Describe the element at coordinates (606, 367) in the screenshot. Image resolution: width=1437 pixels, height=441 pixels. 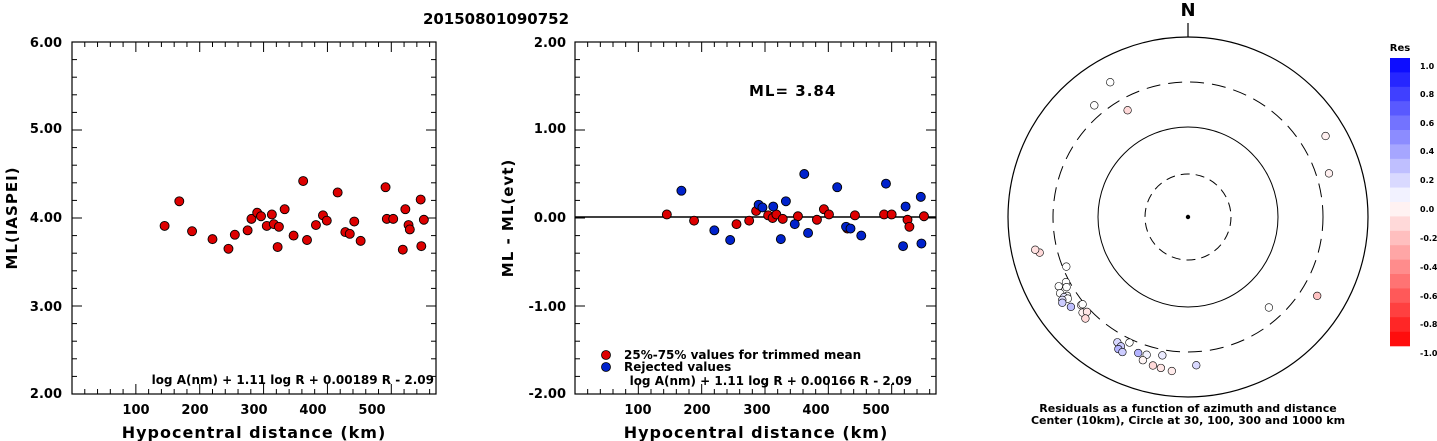
I see `legend-marker-rejected` at that location.